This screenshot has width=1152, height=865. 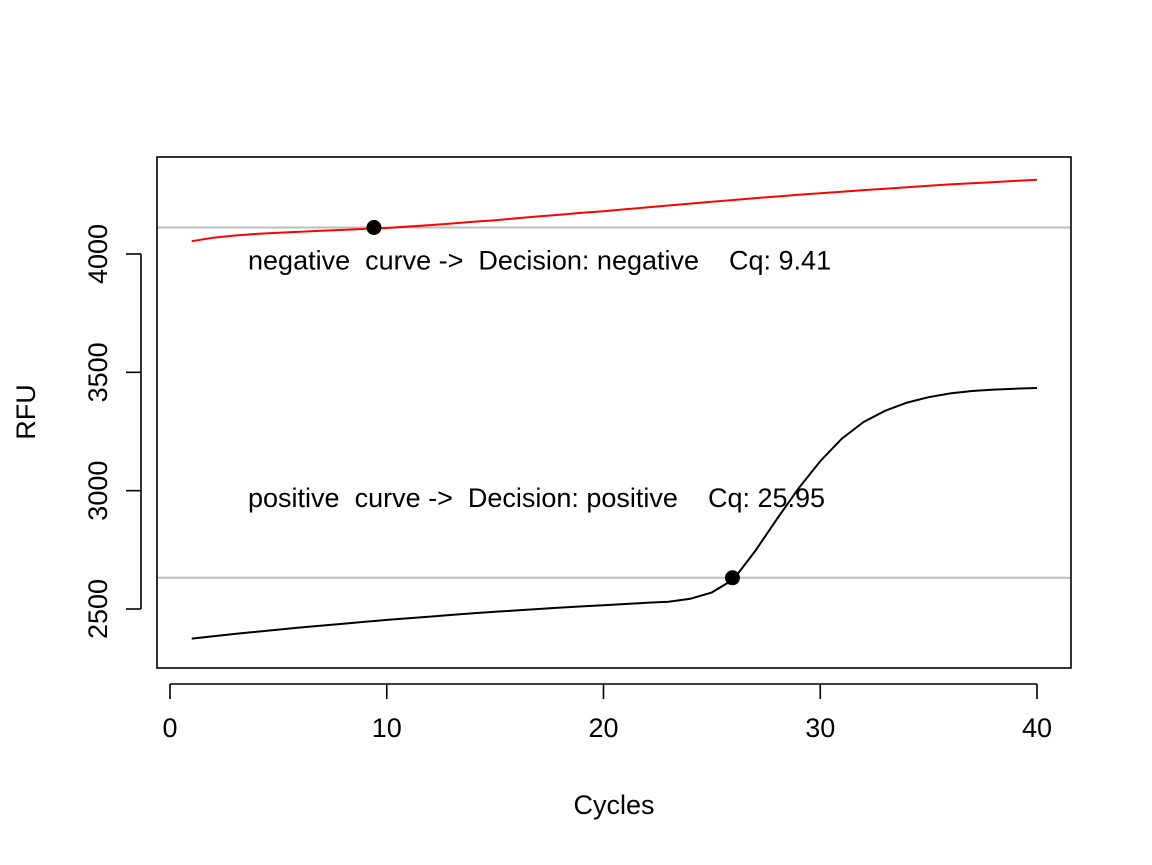 I want to click on y-axis-label: RFU, so click(x=26, y=412).